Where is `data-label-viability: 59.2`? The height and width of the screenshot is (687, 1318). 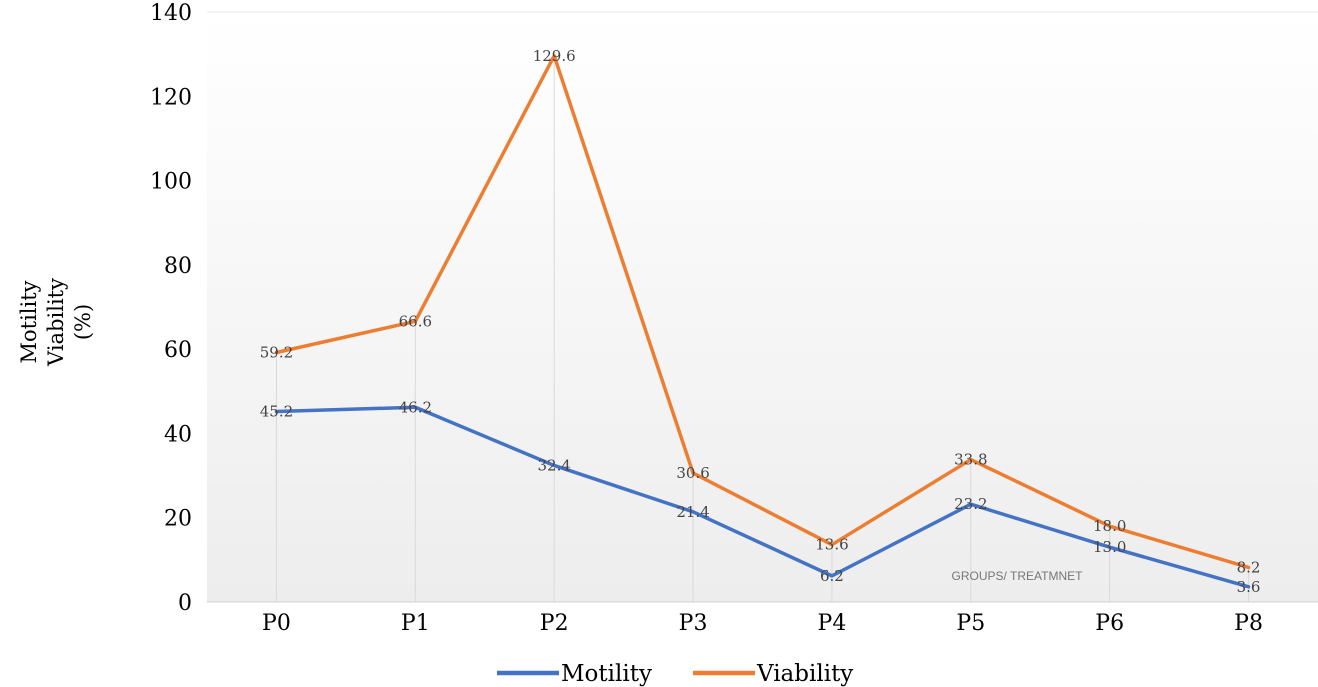 data-label-viability: 59.2 is located at coordinates (276, 353).